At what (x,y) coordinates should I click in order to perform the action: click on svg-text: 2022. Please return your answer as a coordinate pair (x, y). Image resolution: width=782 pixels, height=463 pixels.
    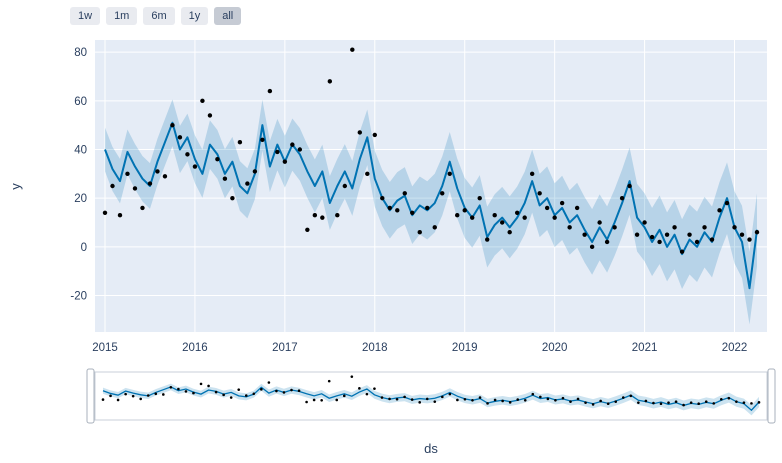
    Looking at the image, I should click on (735, 348).